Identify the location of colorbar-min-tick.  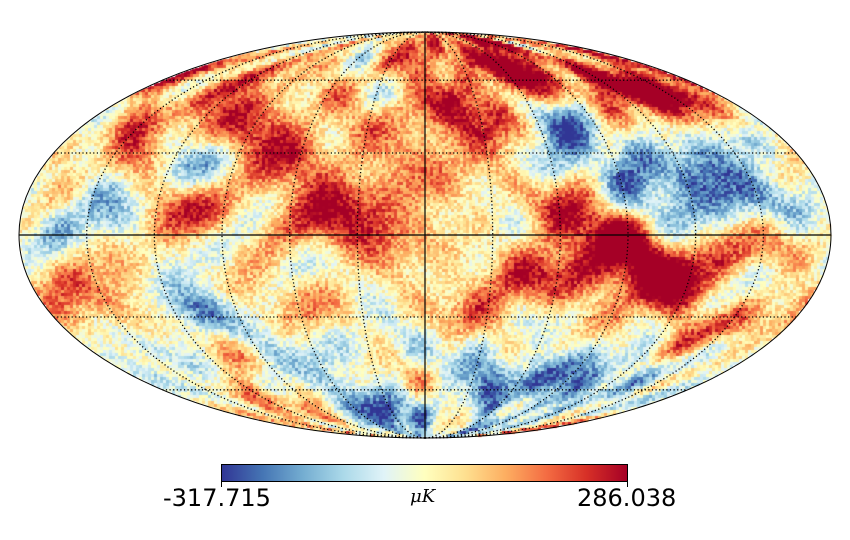
(221, 484).